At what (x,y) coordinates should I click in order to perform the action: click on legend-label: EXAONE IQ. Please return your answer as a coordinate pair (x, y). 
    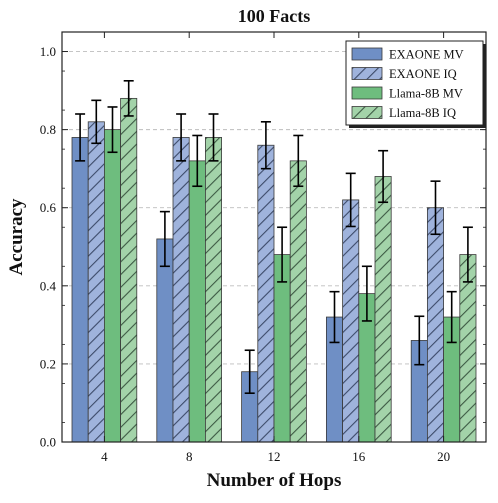
    Looking at the image, I should click on (423, 74).